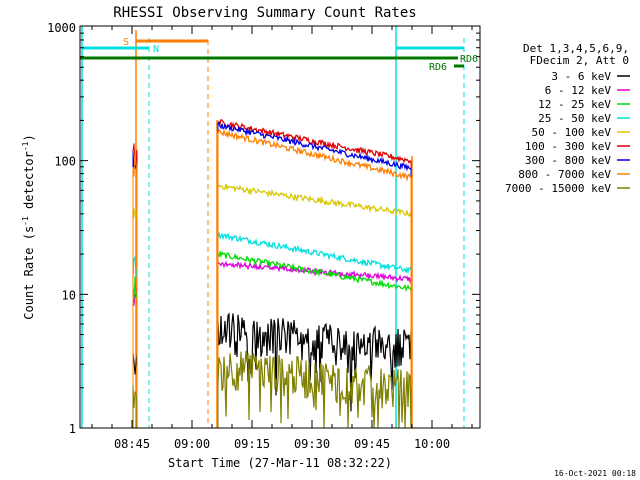 The width and height of the screenshot is (640, 480). What do you see at coordinates (61, 28) in the screenshot?
I see `y-tick-label: 1000` at bounding box center [61, 28].